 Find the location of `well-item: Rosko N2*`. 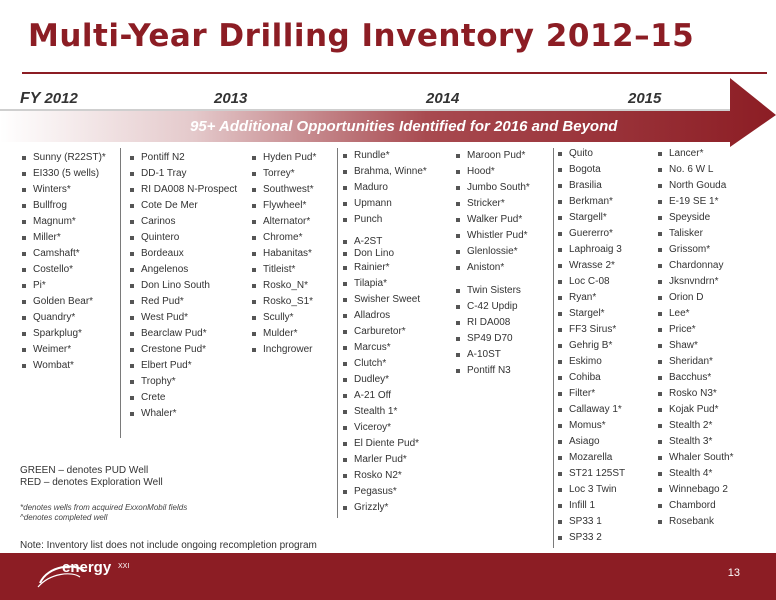

well-item: Rosko N2* is located at coordinates (381, 476).